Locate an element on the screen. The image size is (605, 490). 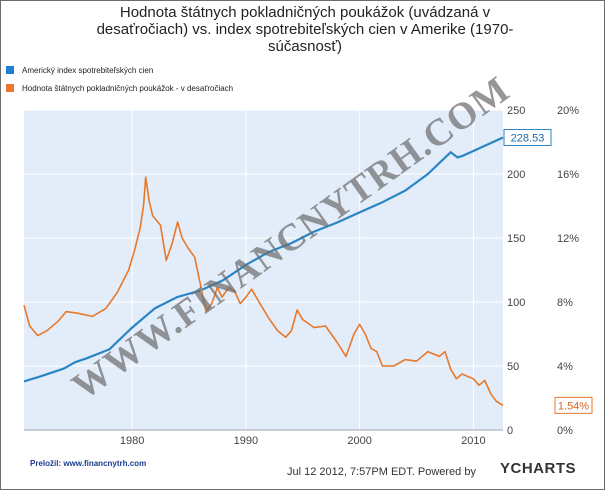
y-left-tick-label: 100 is located at coordinates (516, 303).